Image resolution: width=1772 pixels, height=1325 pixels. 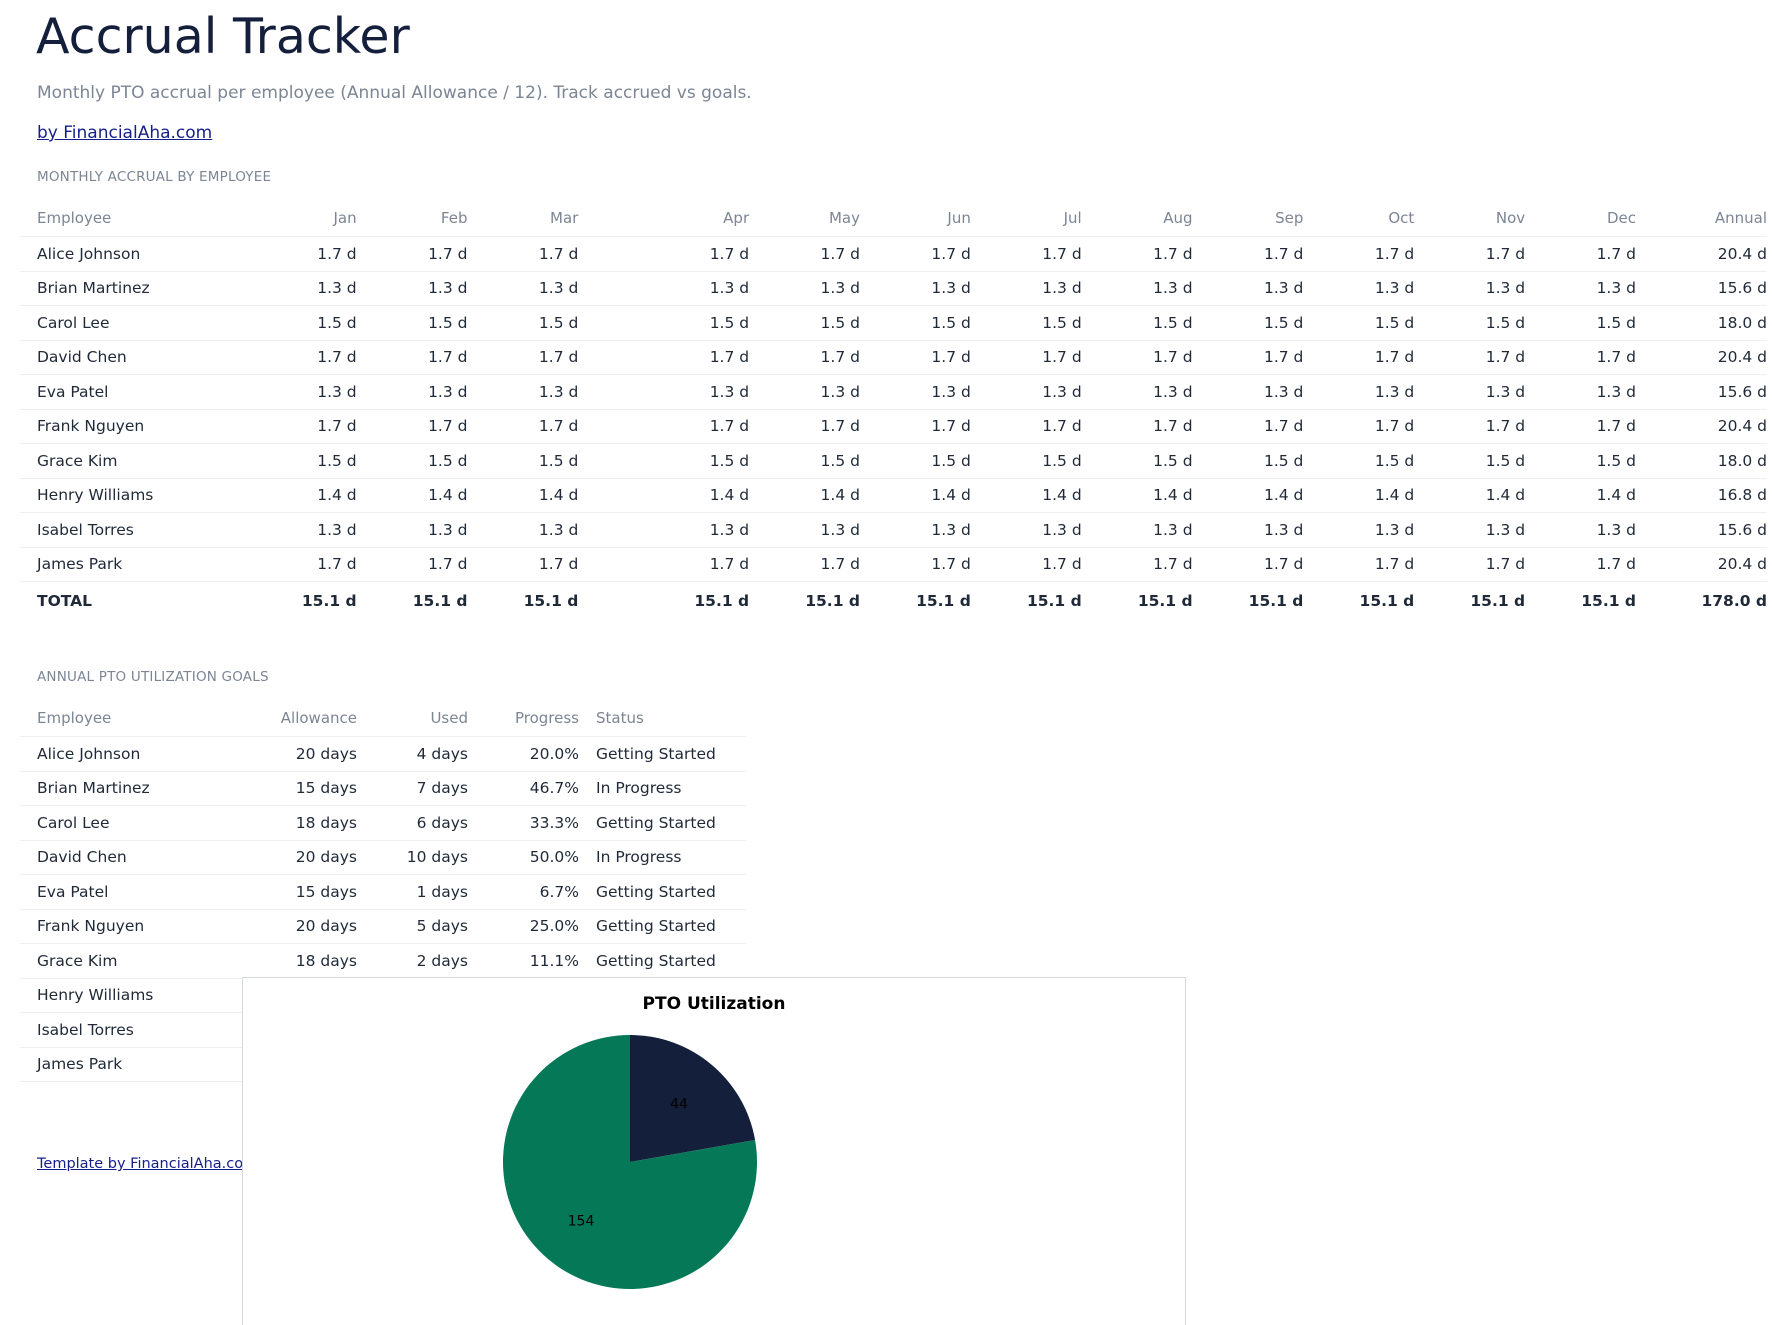 What do you see at coordinates (714, 1004) in the screenshot?
I see `chart-title: PTO Utilization` at bounding box center [714, 1004].